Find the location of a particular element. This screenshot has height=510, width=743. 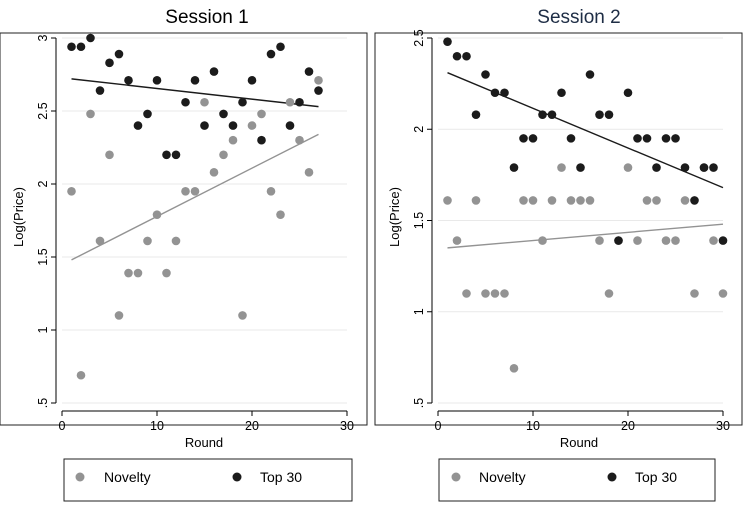

legend-1: Novelty Top 30 is located at coordinates (208, 480).